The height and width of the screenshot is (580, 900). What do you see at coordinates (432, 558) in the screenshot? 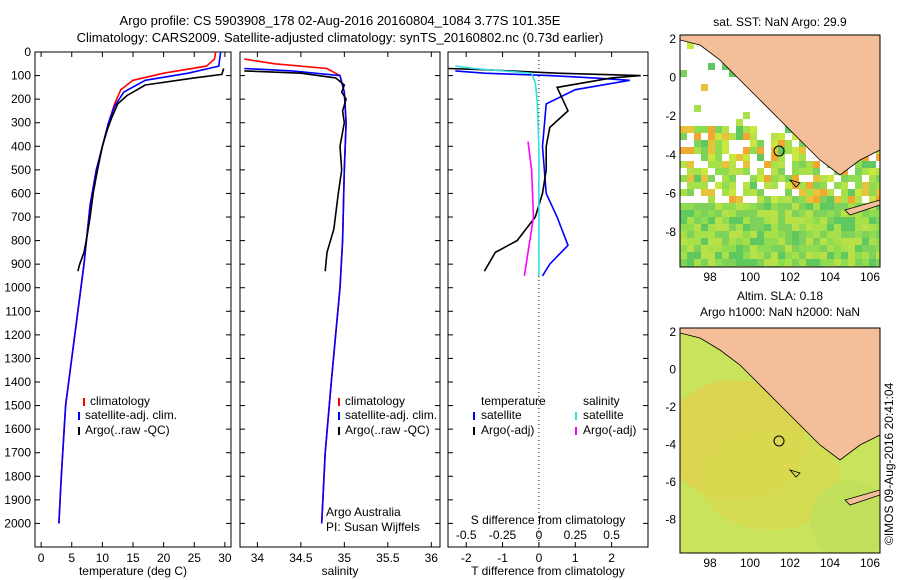
I see `x-tick-label: 36` at bounding box center [432, 558].